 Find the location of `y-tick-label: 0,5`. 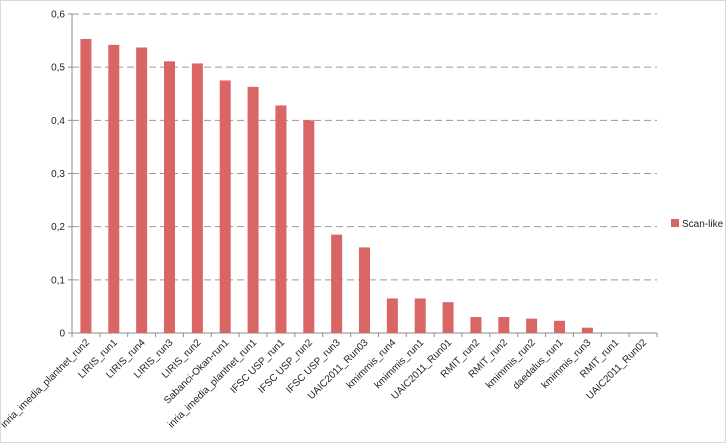

y-tick-label: 0,5 is located at coordinates (58, 68).